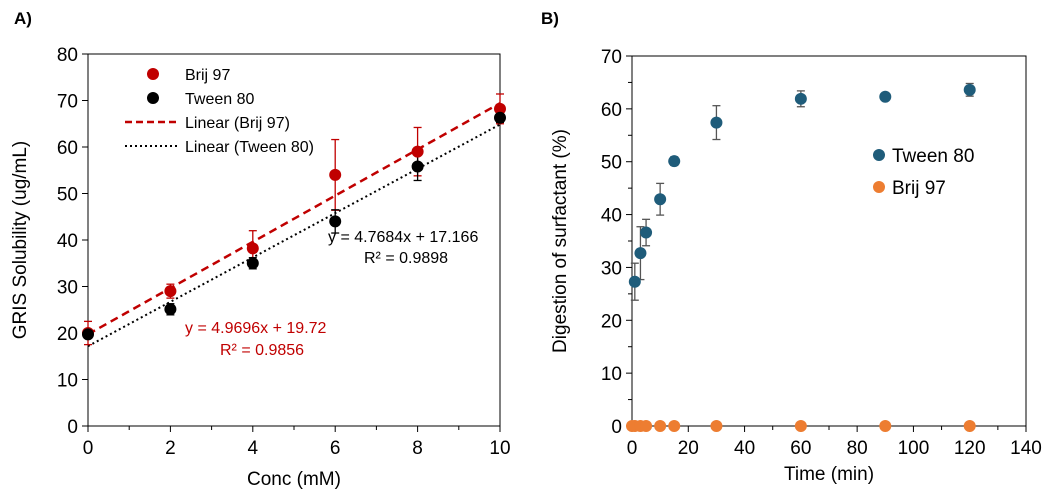 The image size is (1061, 497). Describe the element at coordinates (262, 350) in the screenshot. I see `r2-brij97: R² = 0.9856` at that location.